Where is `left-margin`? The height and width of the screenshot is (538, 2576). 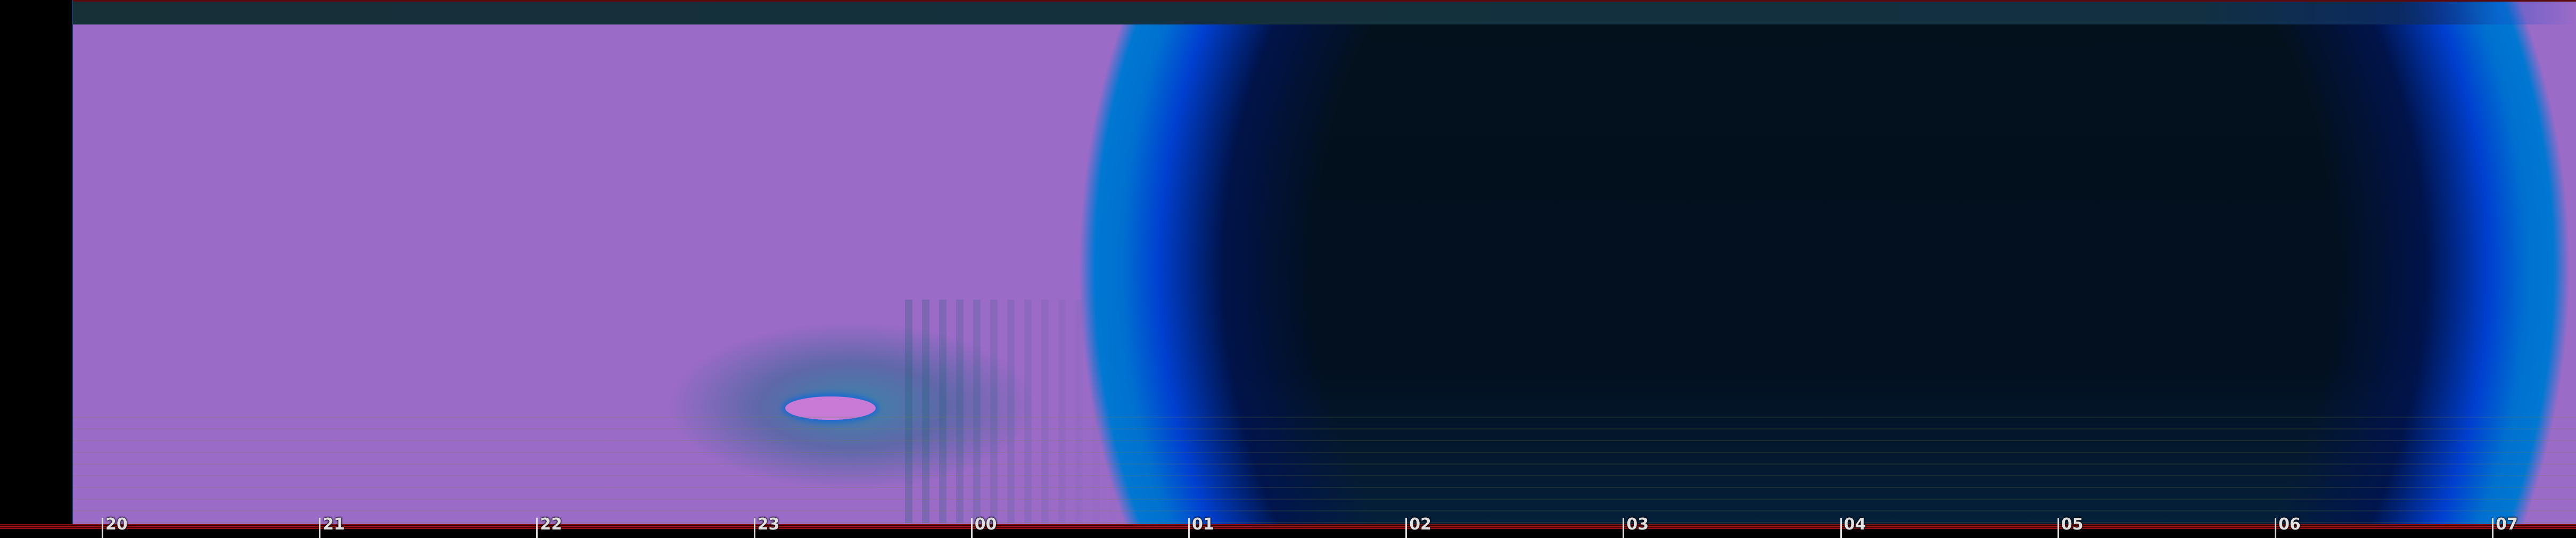
left-margin is located at coordinates (36, 262).